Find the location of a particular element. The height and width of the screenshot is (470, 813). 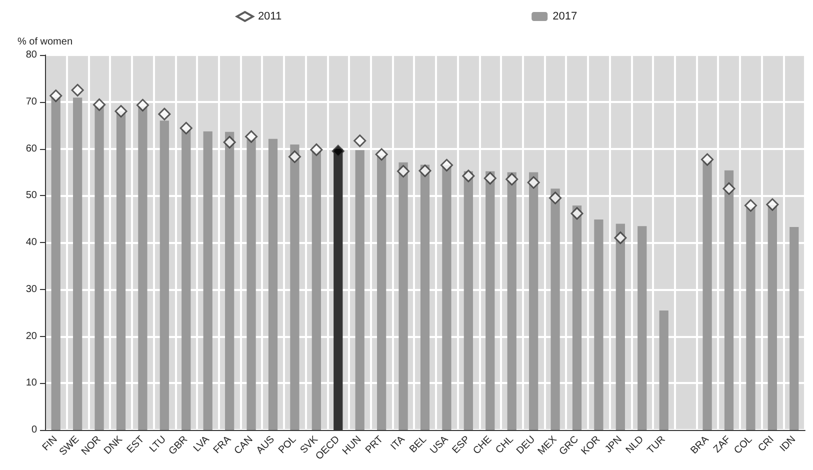

x-tick-label: CHL is located at coordinates (505, 445).